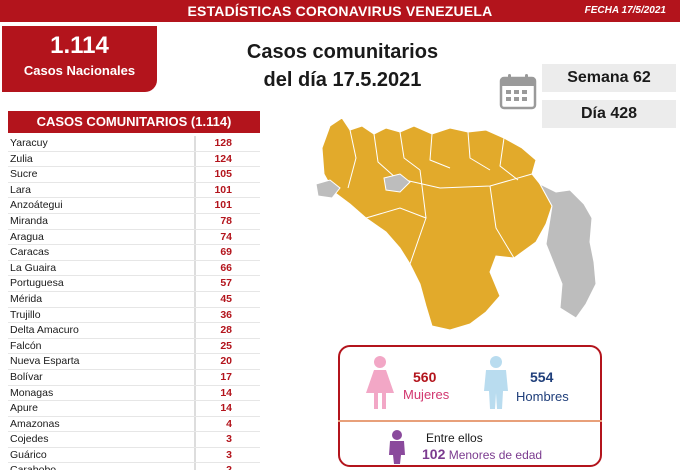 Image resolution: width=680 pixels, height=470 pixels. What do you see at coordinates (134, 175) in the screenshot?
I see `table-row: Sucre 105` at bounding box center [134, 175].